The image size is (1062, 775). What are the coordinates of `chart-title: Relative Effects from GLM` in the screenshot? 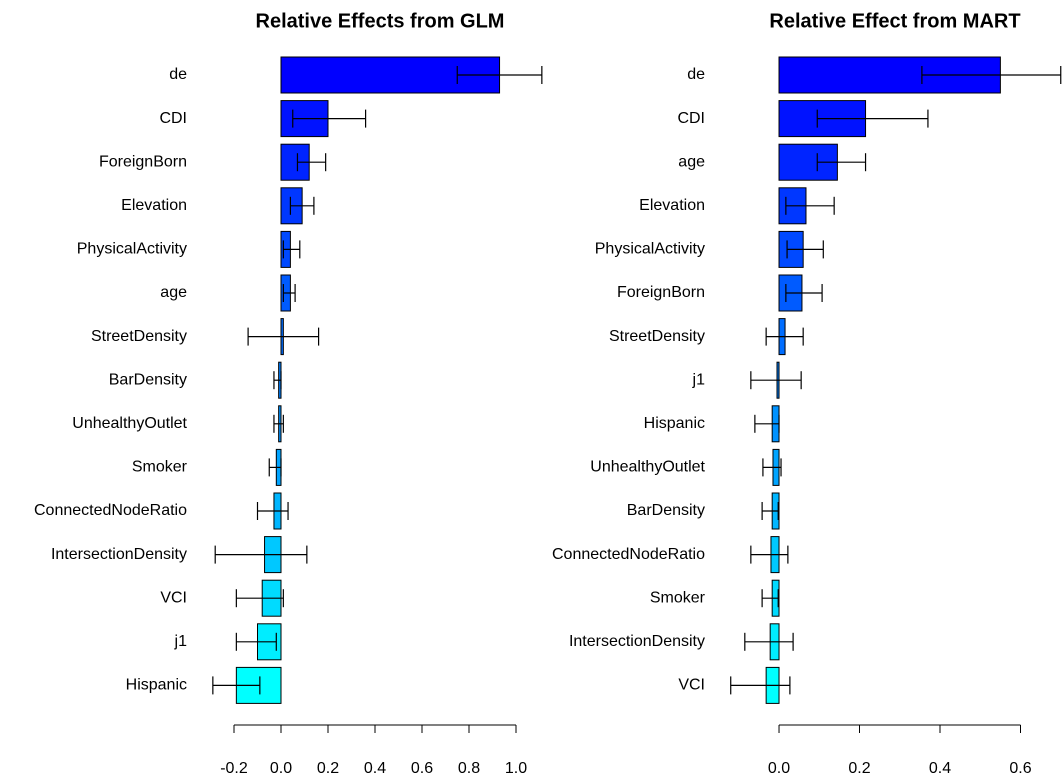 It's located at (380, 21).